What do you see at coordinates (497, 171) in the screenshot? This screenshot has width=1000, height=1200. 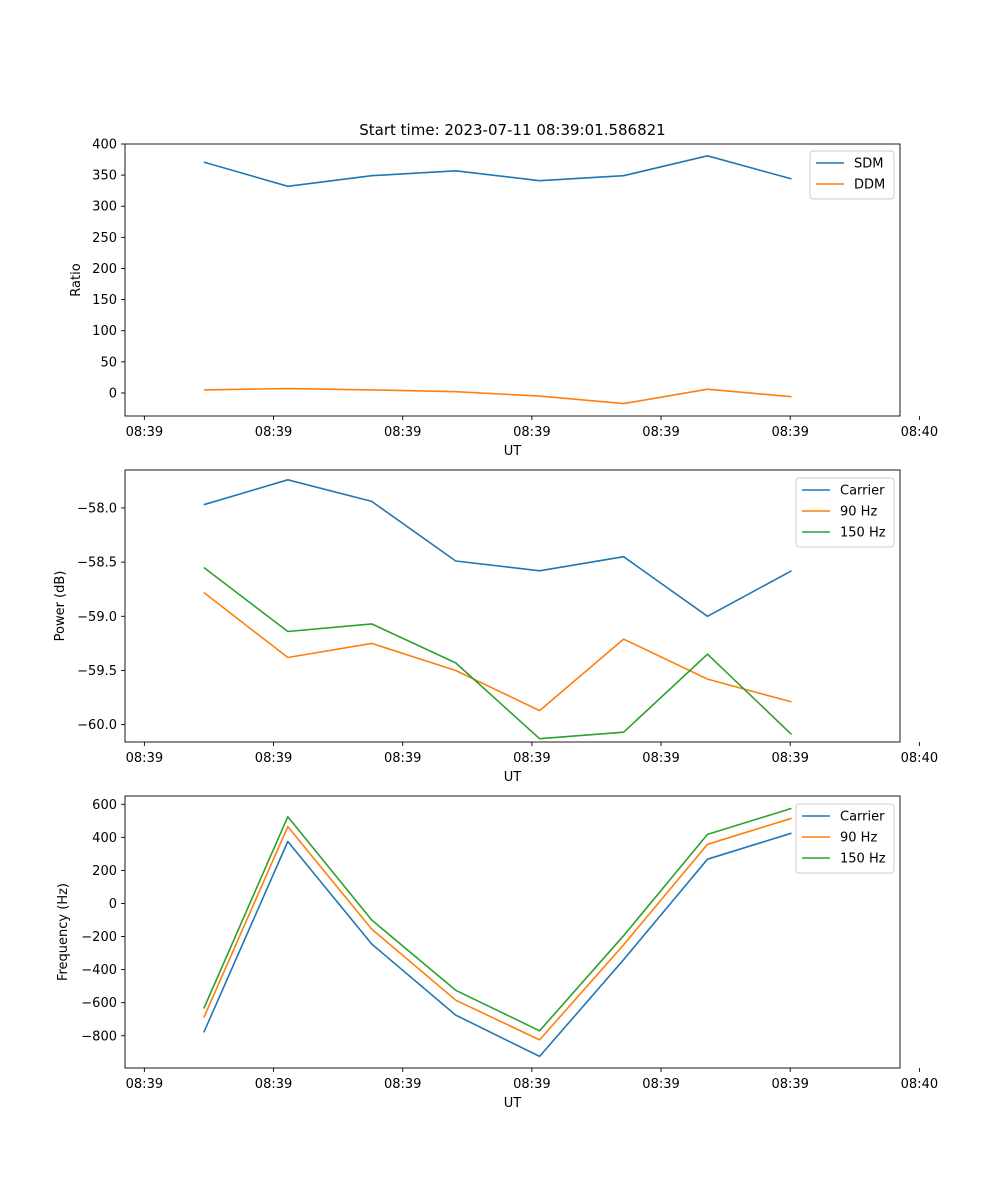 I see `series-line-sdm` at bounding box center [497, 171].